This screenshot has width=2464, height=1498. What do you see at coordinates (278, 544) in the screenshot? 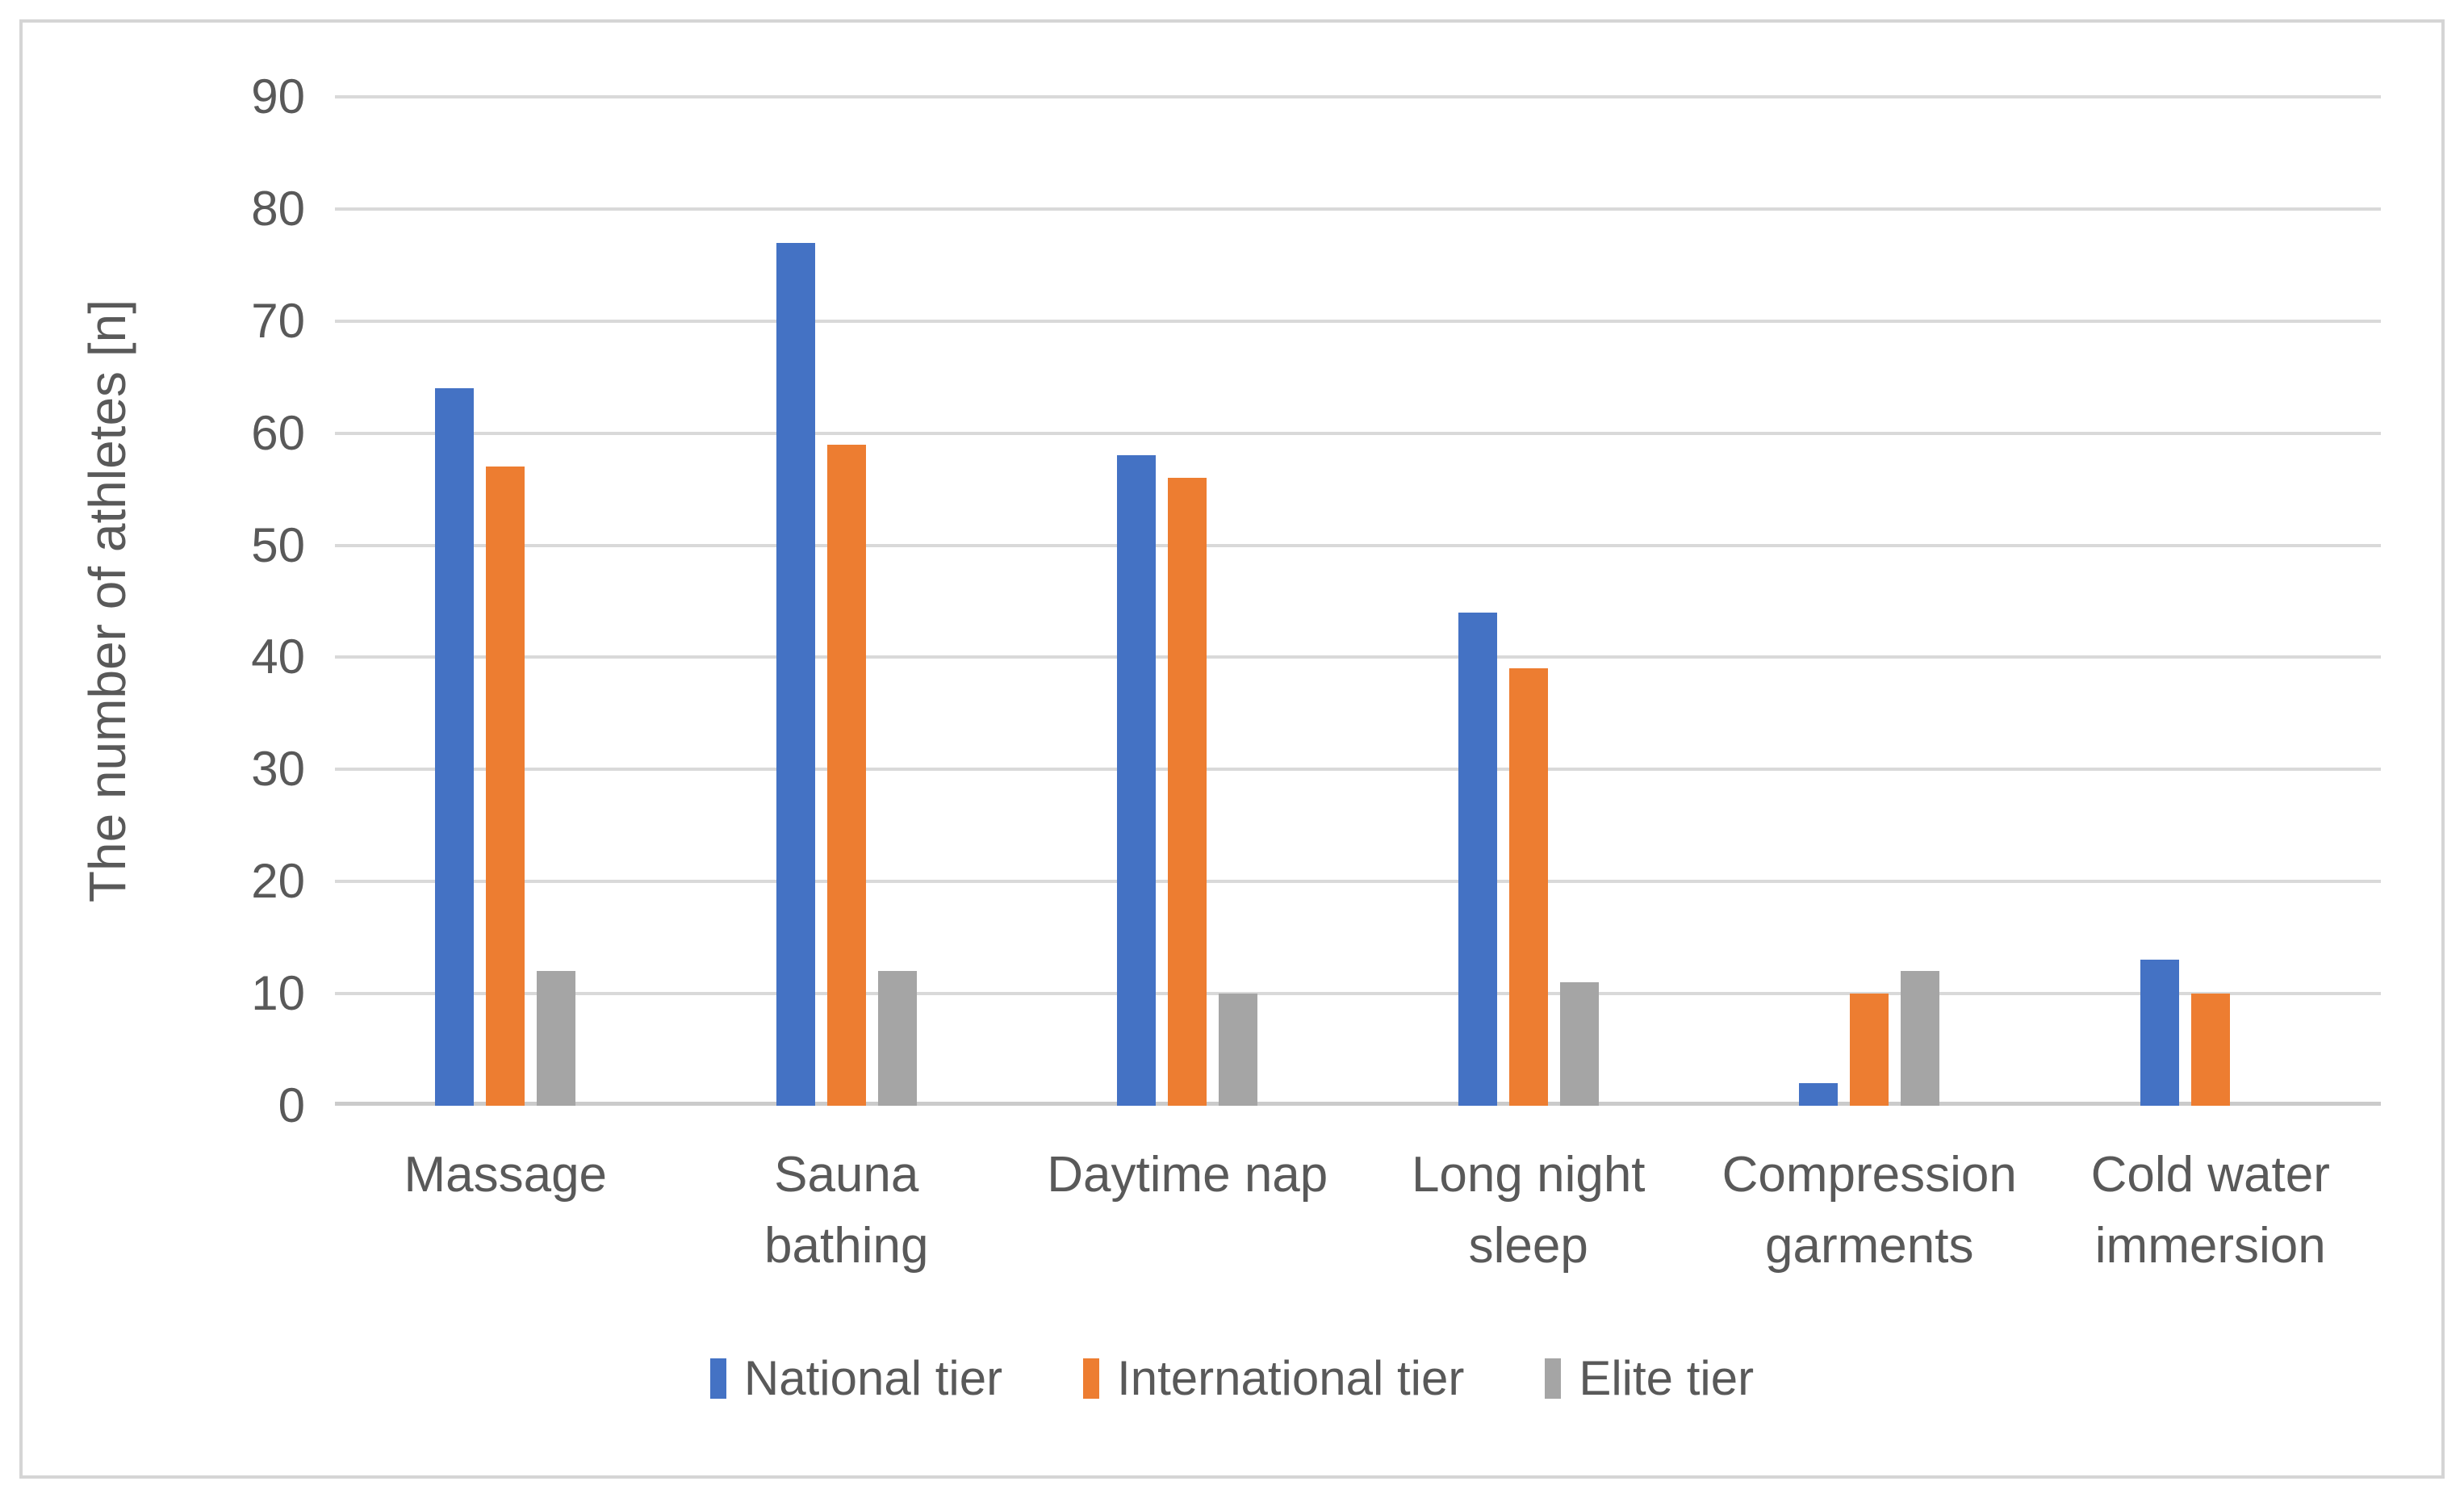
I see `y-tick-label-50: 50` at bounding box center [278, 544].